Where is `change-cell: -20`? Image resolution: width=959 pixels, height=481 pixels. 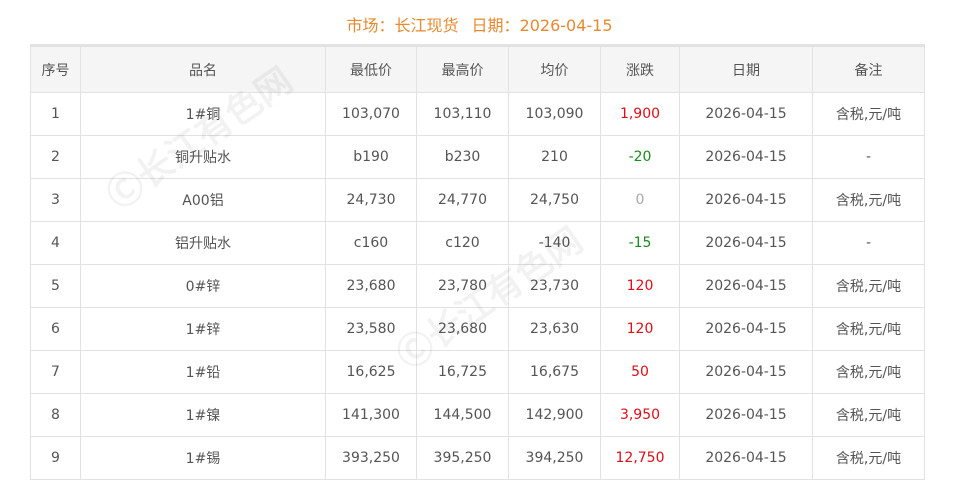
change-cell: -20 is located at coordinates (640, 157).